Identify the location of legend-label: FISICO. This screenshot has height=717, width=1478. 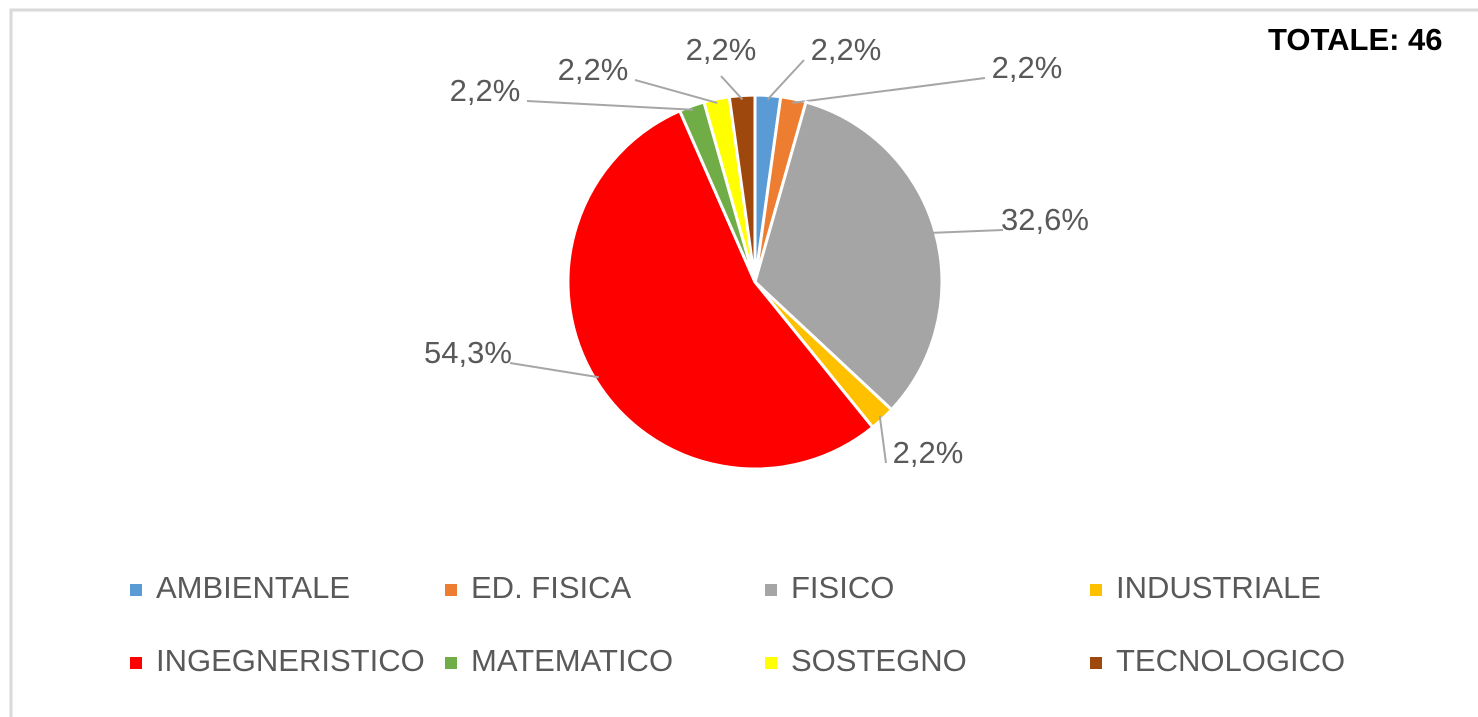
(842, 587).